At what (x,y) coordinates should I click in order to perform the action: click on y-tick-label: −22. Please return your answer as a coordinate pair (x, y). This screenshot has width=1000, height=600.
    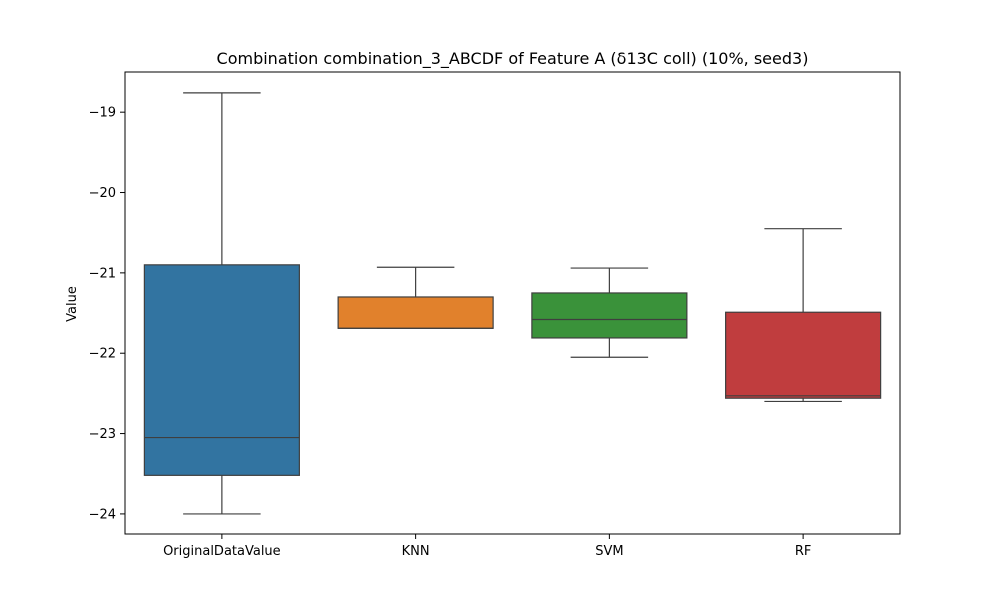
    Looking at the image, I should click on (102, 354).